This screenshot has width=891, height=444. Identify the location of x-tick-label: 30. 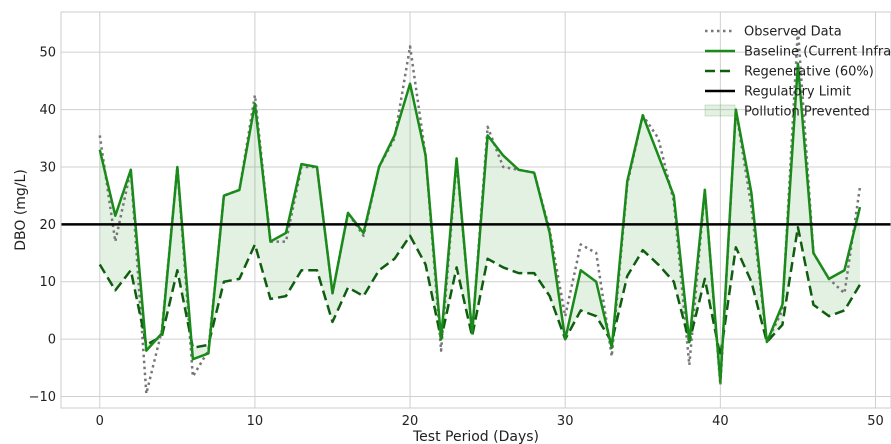
(565, 421).